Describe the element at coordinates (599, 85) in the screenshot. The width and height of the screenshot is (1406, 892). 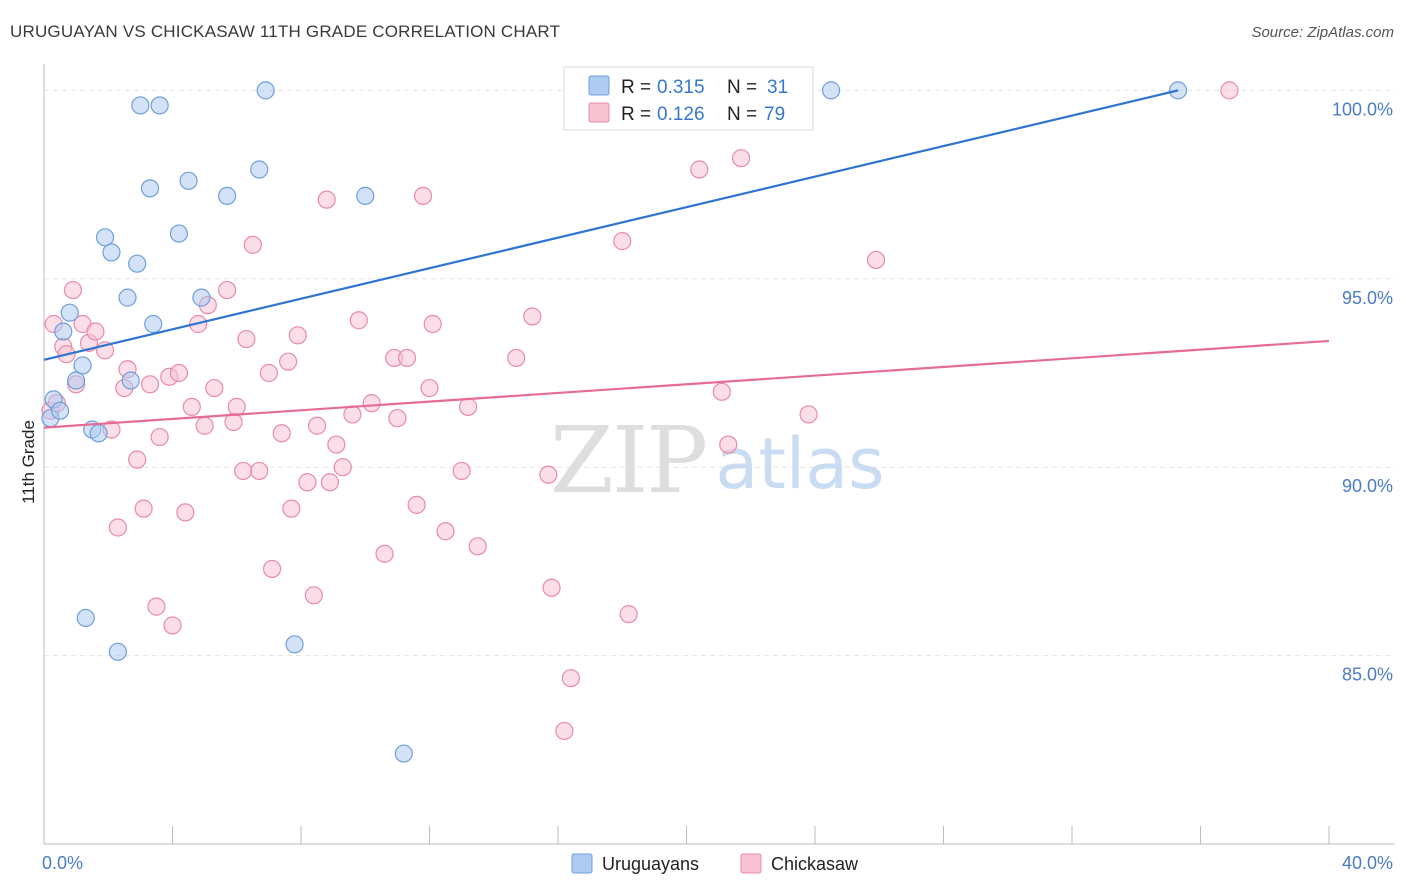
I see `legend-swatch-uruguayans` at that location.